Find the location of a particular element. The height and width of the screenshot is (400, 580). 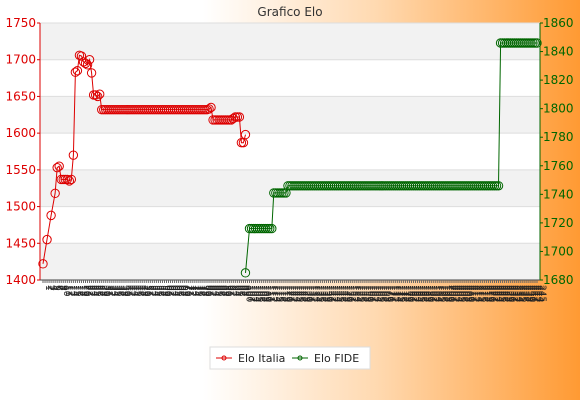

x-tick-label: 151 is located at coordinates (352, 293).